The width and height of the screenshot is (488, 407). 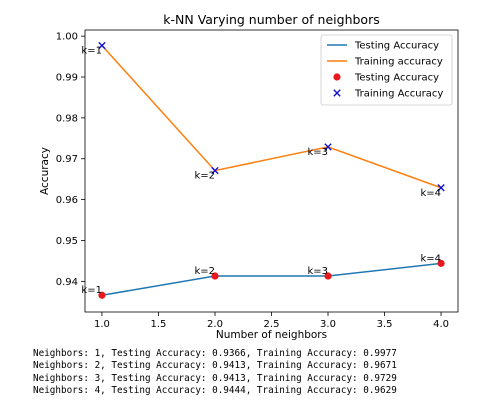 What do you see at coordinates (385, 324) in the screenshot?
I see `x-tick-label: 3.5` at bounding box center [385, 324].